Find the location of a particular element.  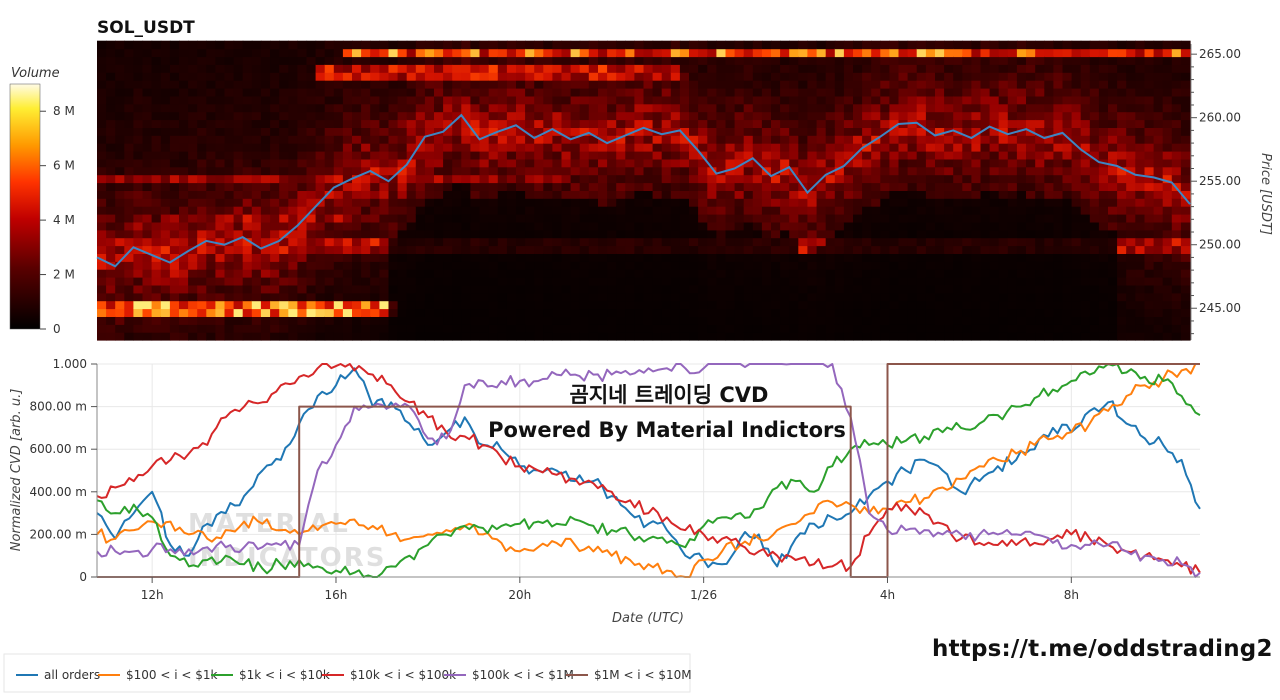

cvd-y-tick-label: 0 is located at coordinates (83, 577).